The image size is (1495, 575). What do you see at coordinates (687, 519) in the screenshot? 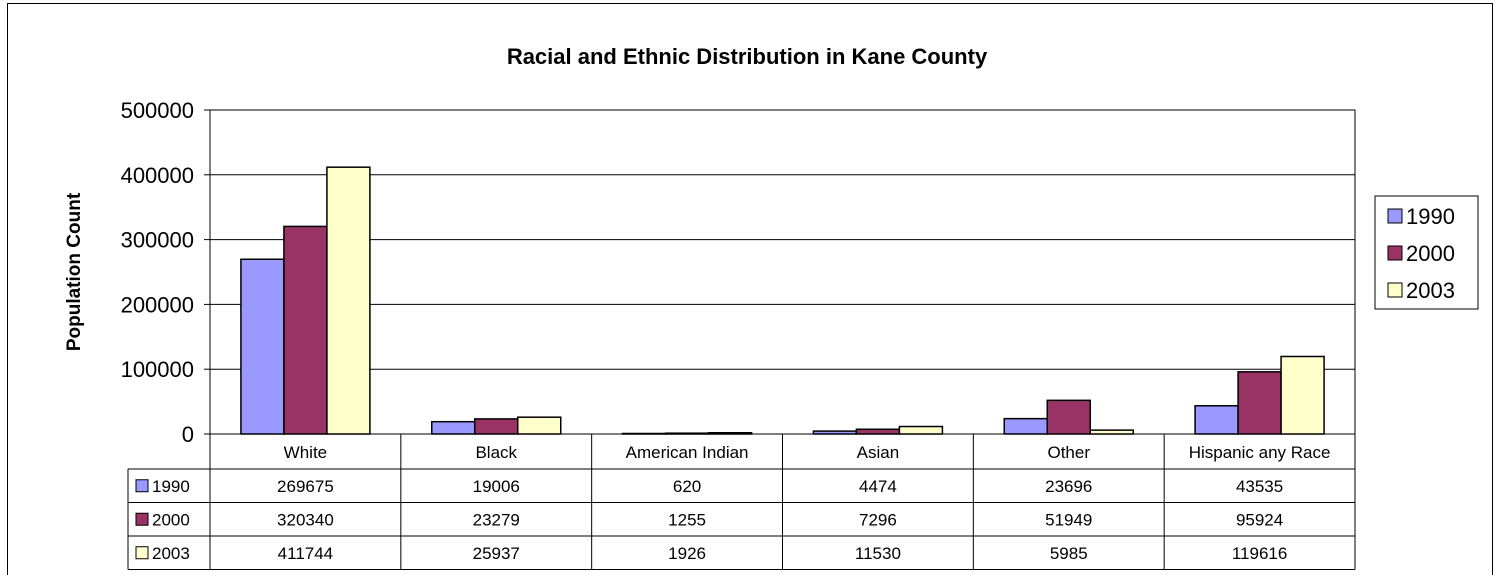
I see `table-cell-value: 1255` at bounding box center [687, 519].